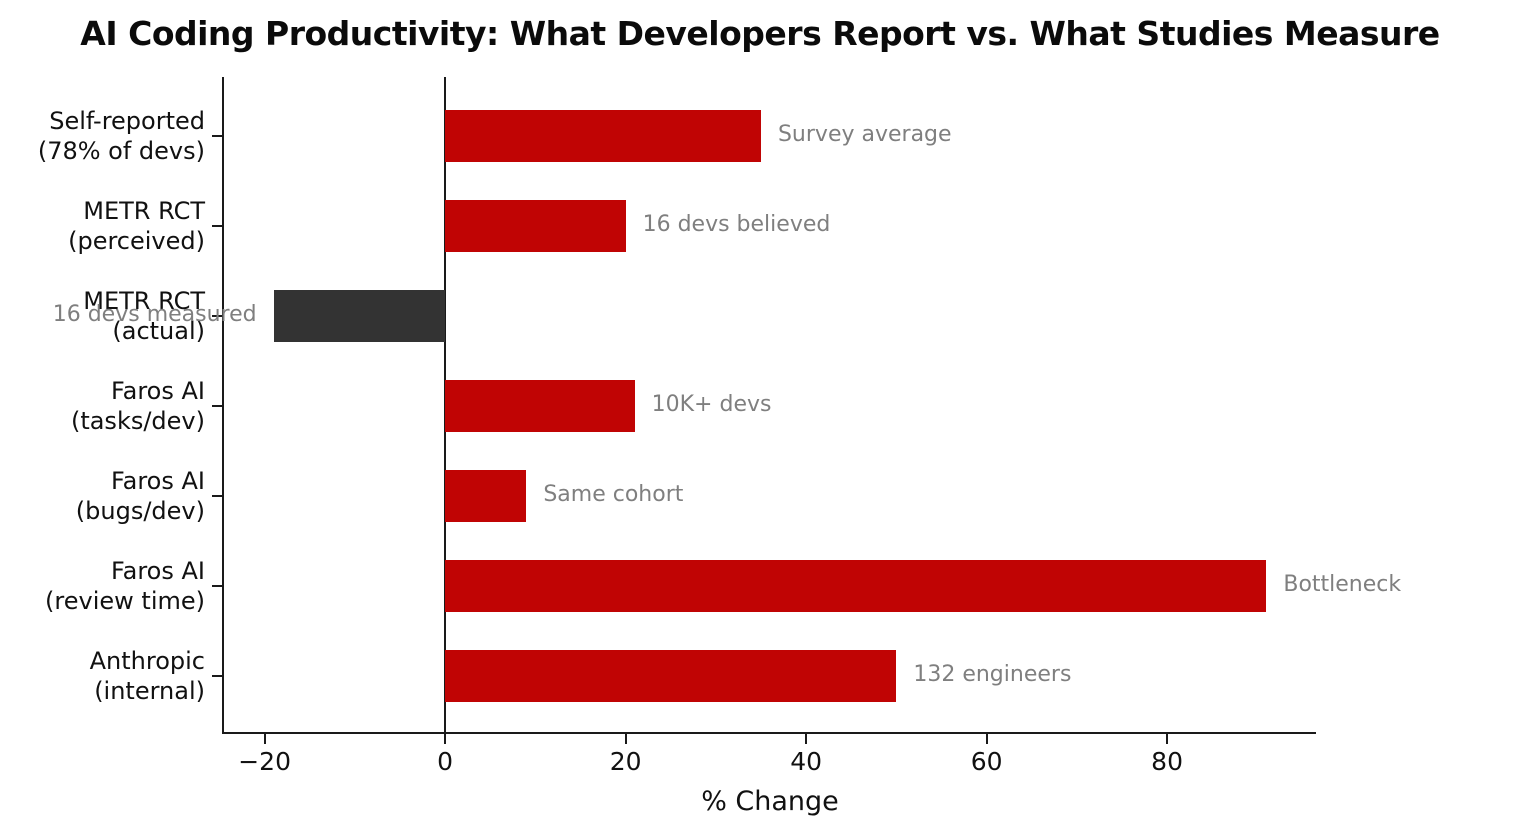  Describe the element at coordinates (264, 761) in the screenshot. I see `x-tick-label: −20` at that location.